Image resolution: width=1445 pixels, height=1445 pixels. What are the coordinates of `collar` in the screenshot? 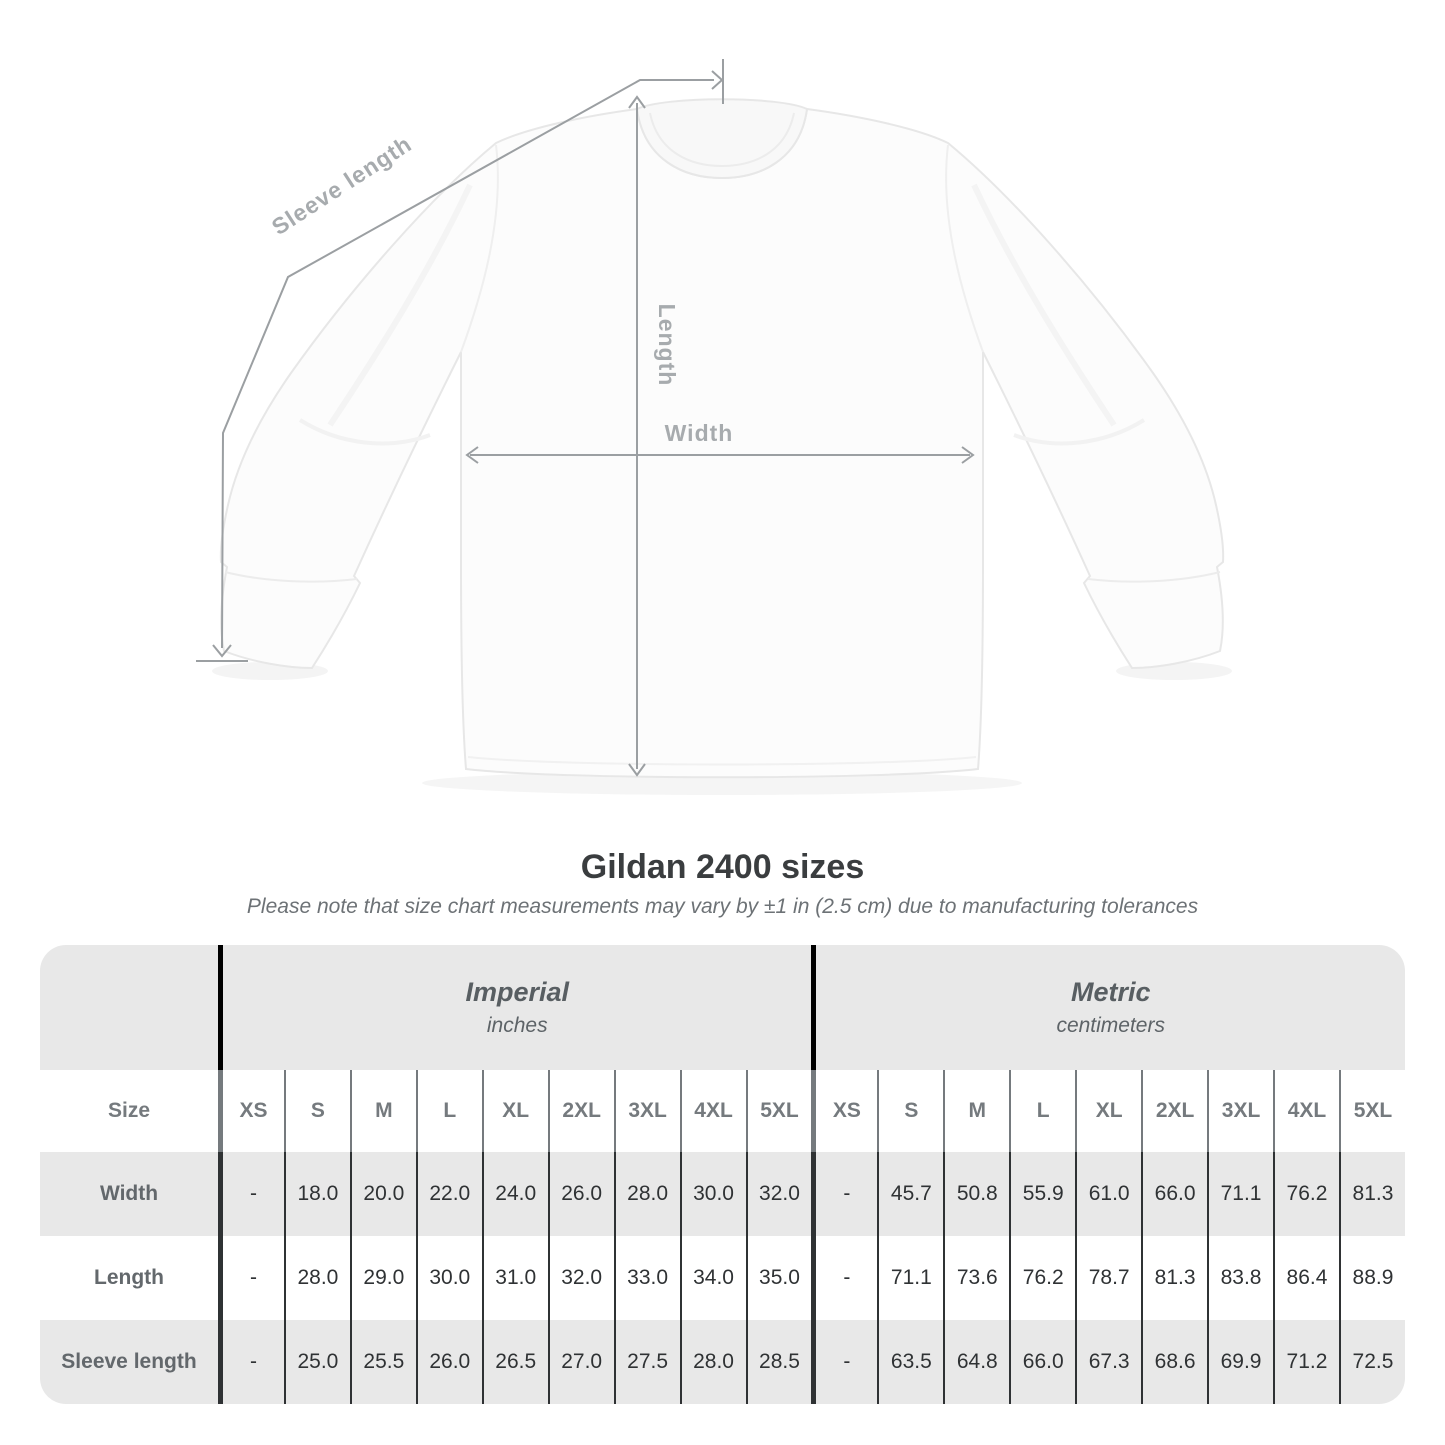 It's located at (722, 139).